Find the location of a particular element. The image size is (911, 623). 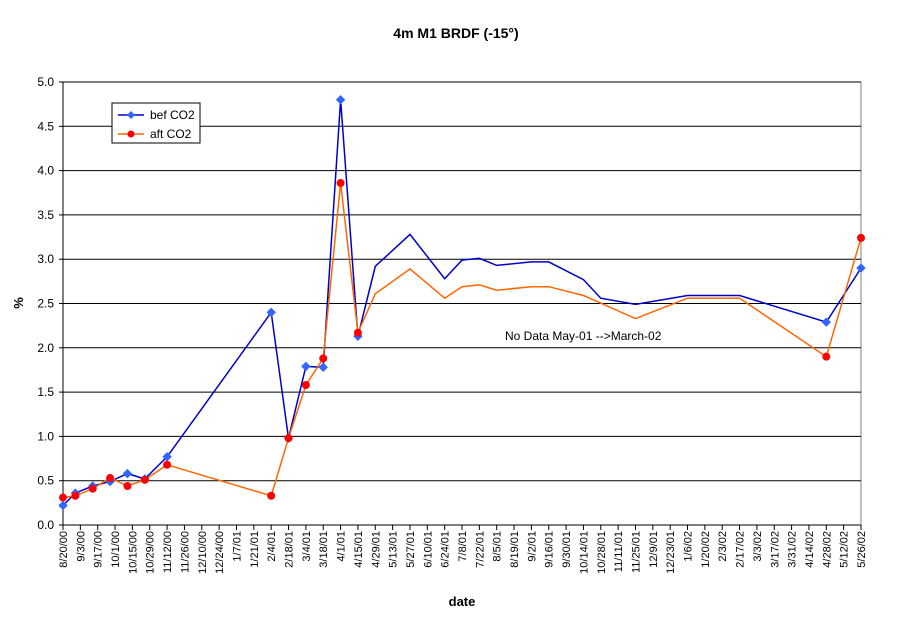

x-tick-label: 1/20/02 is located at coordinates (706, 549).